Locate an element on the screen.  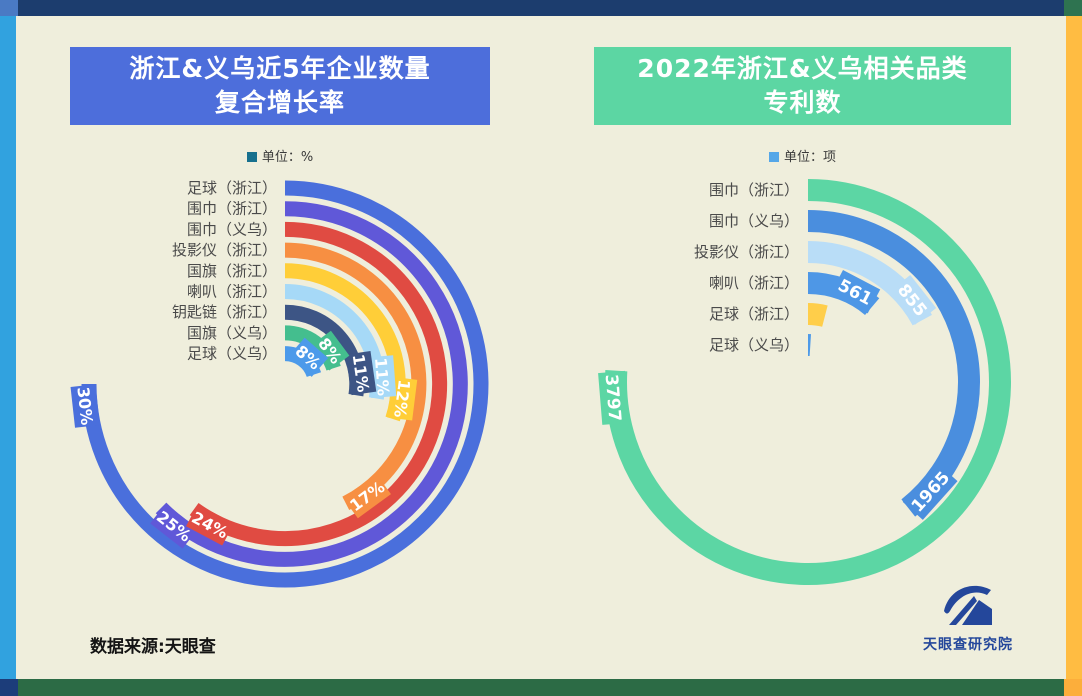
left-unit-label: 单位：% is located at coordinates (287, 157).